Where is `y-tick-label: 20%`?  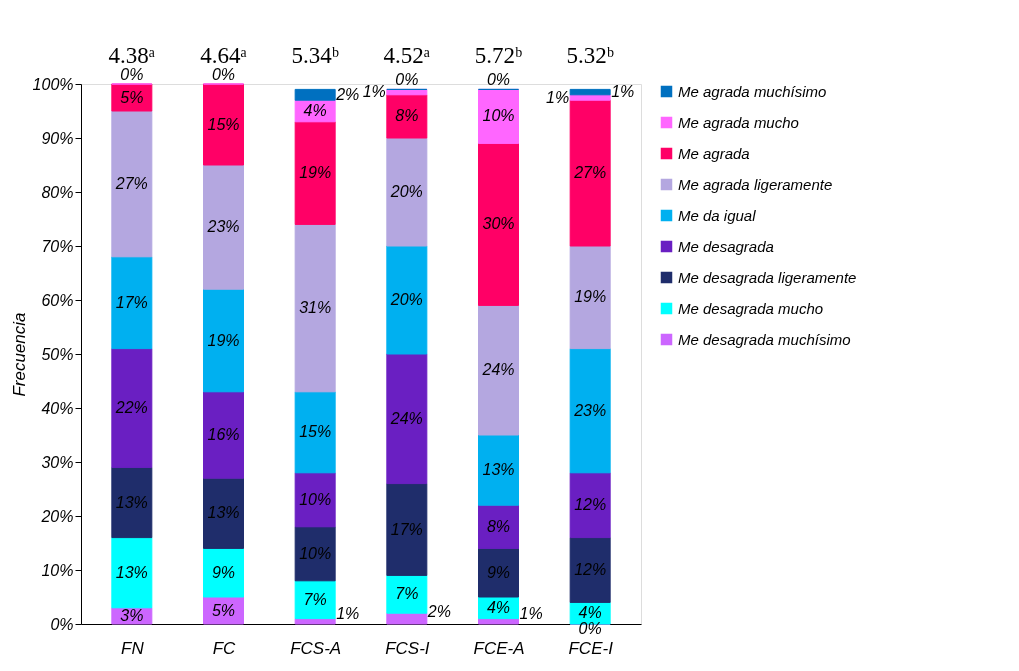
y-tick-label: 20% is located at coordinates (57, 516).